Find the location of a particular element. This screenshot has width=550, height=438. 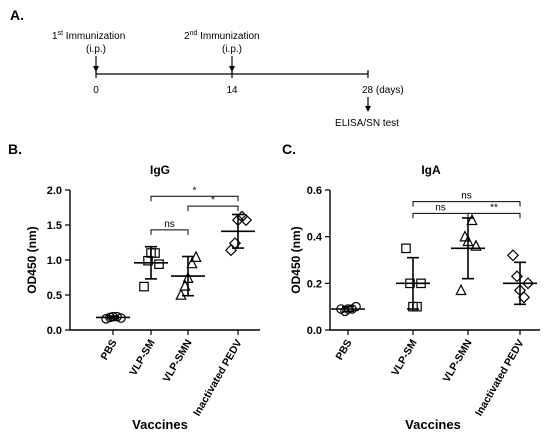

chart-title: IgA is located at coordinates (431, 170).